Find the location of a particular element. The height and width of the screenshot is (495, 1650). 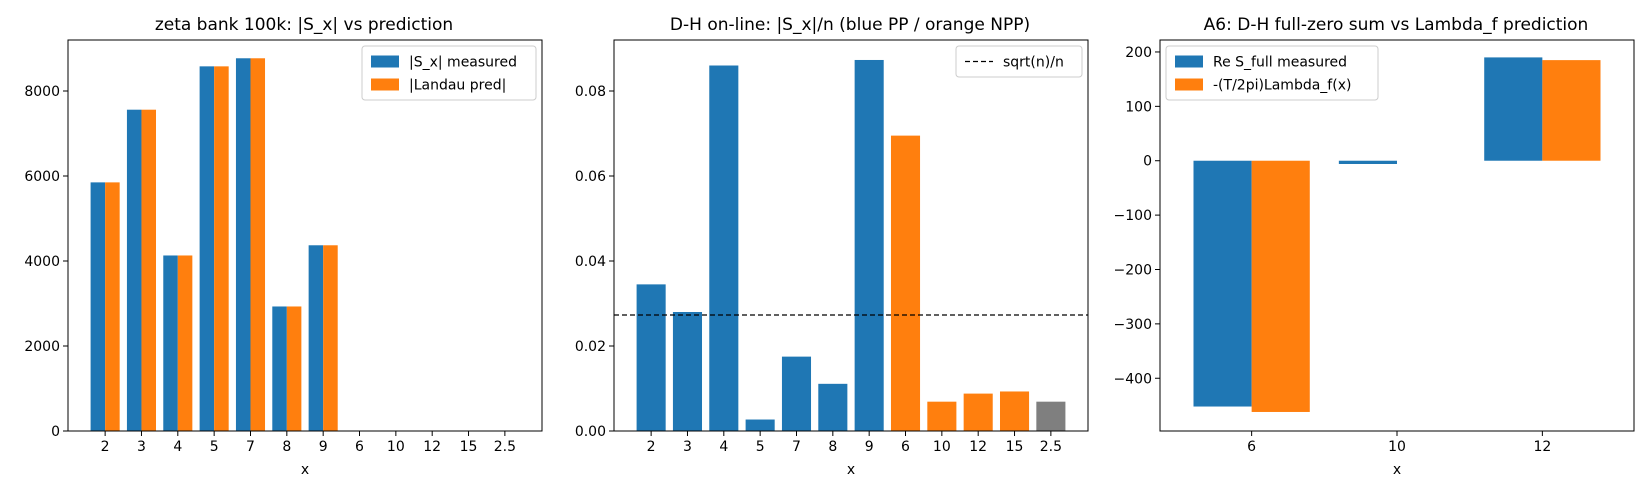

chart-3-y-ticks: 200 100 0 −100 −200 −300 −400 is located at coordinates (1137, 216).